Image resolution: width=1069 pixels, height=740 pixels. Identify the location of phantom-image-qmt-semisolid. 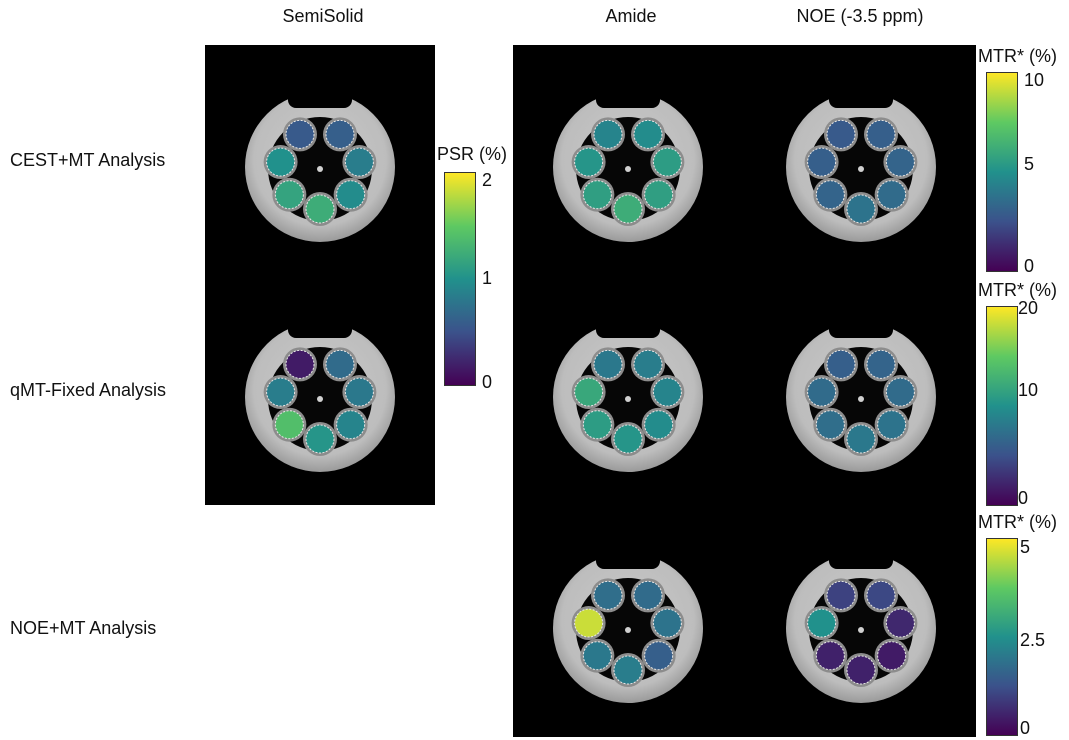
(320, 396).